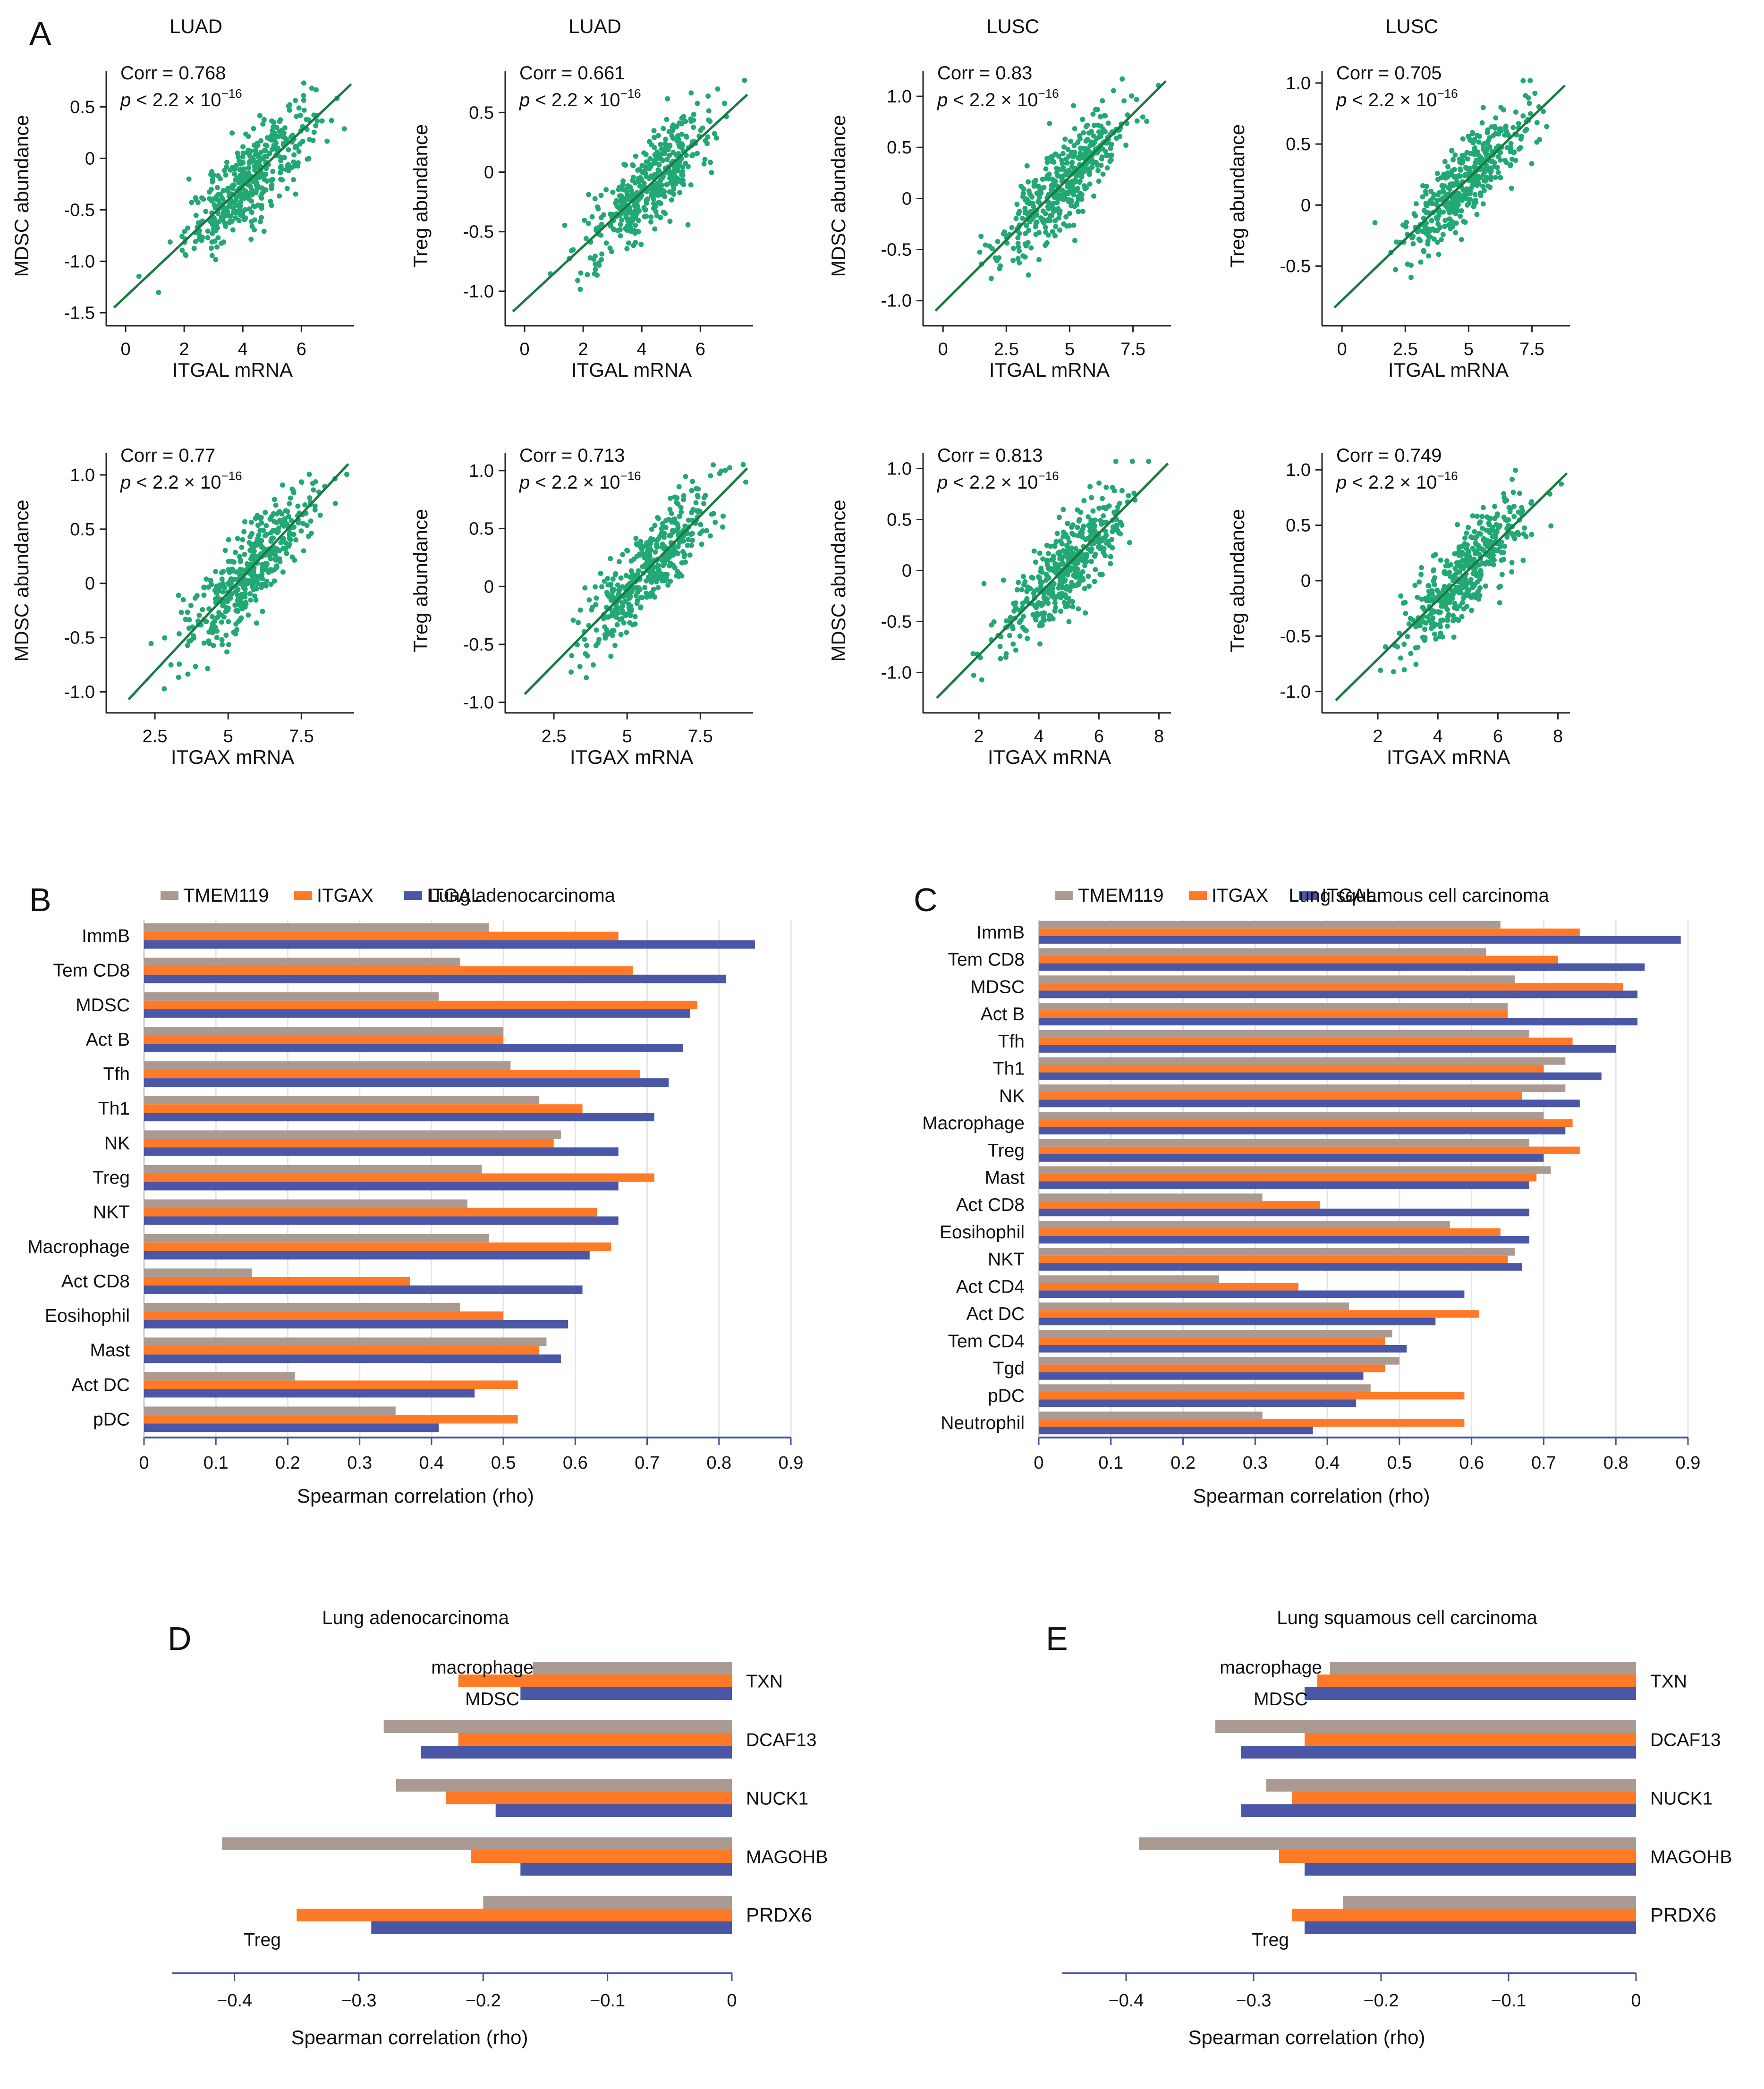 This screenshot has height=2089, width=1764. What do you see at coordinates (594, 26) in the screenshot?
I see `scatter-title: LUAD` at bounding box center [594, 26].